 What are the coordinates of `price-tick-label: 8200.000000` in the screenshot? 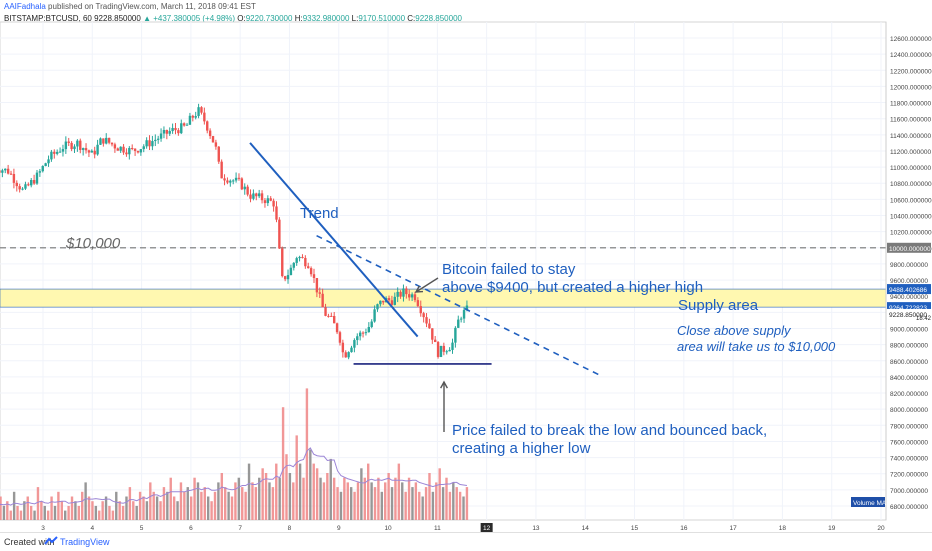 It's located at (909, 394).